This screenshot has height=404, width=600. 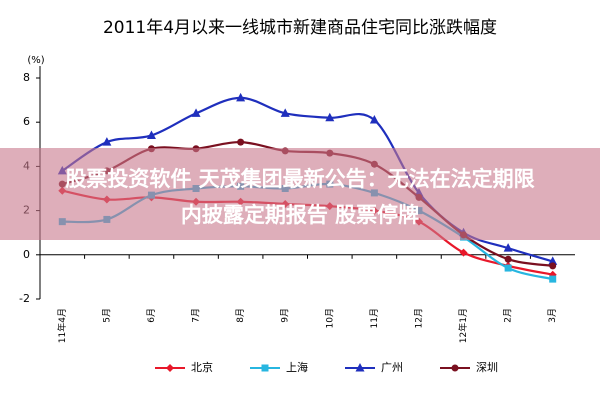 What do you see at coordinates (285, 315) in the screenshot?
I see `x-tick-label: 9月` at bounding box center [285, 315].